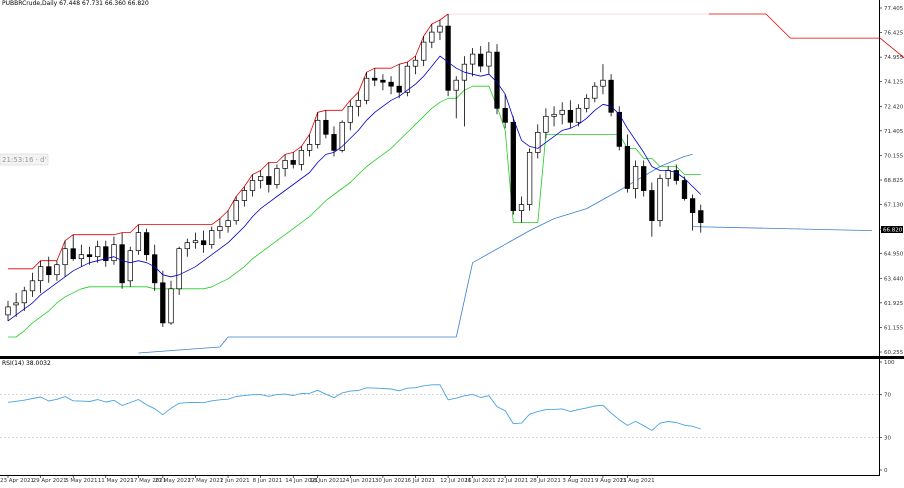 The image size is (904, 488). Describe the element at coordinates (887, 439) in the screenshot. I see `rsi-tick-label: 30` at that location.